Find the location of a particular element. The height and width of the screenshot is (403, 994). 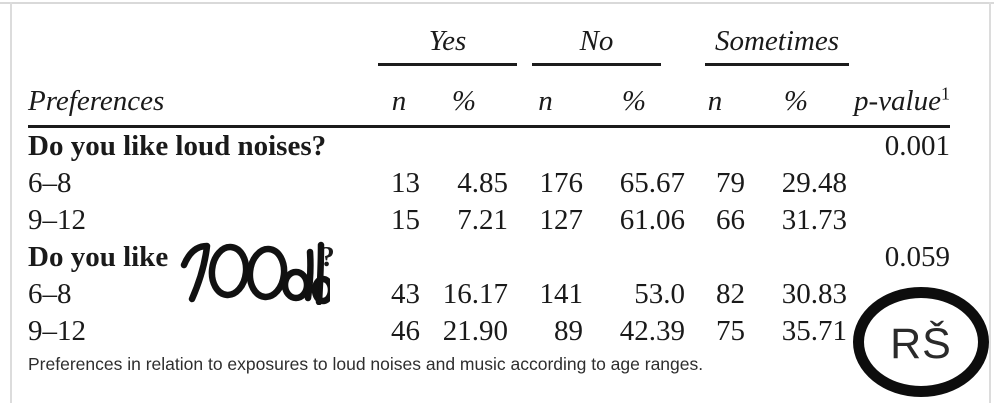

no-n-cell: 127 is located at coordinates (561, 219).